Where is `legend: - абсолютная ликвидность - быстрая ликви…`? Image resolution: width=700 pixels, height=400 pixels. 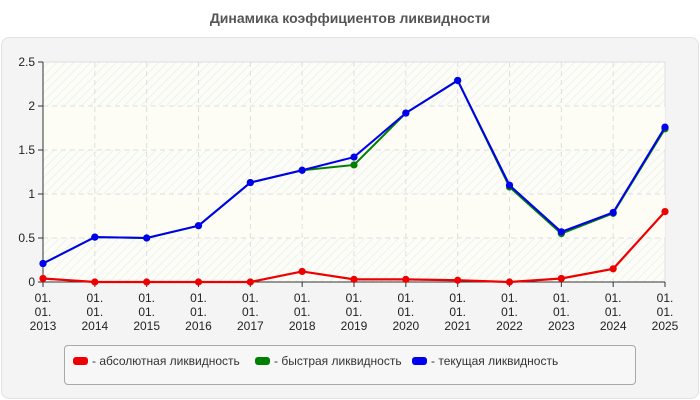
legend: - абсолютная ликвидность - быстрая ликви… is located at coordinates (350, 365).